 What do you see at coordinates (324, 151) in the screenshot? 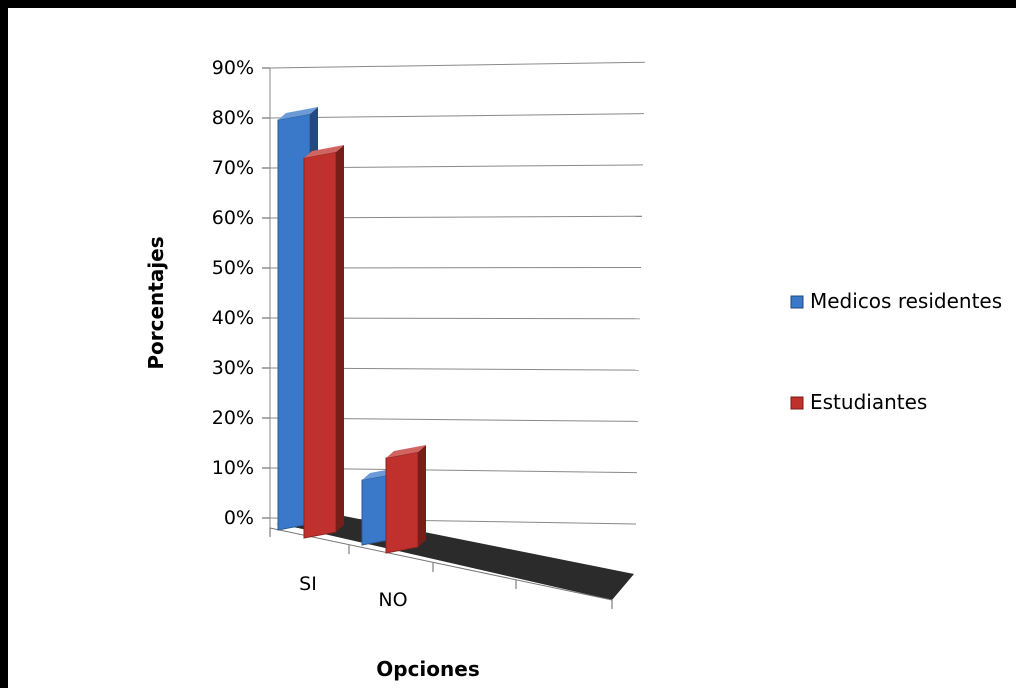
I see `bar-top-estudiantes-si` at bounding box center [324, 151].